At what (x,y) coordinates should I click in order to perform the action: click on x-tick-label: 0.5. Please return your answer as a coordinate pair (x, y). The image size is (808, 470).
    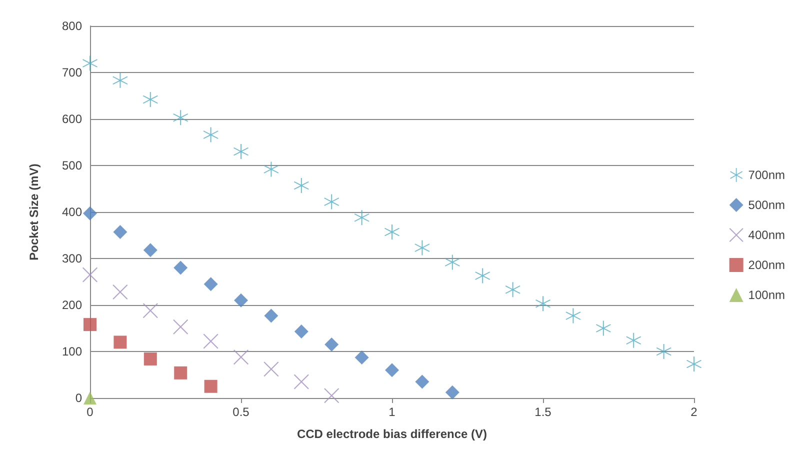
    Looking at the image, I should click on (241, 412).